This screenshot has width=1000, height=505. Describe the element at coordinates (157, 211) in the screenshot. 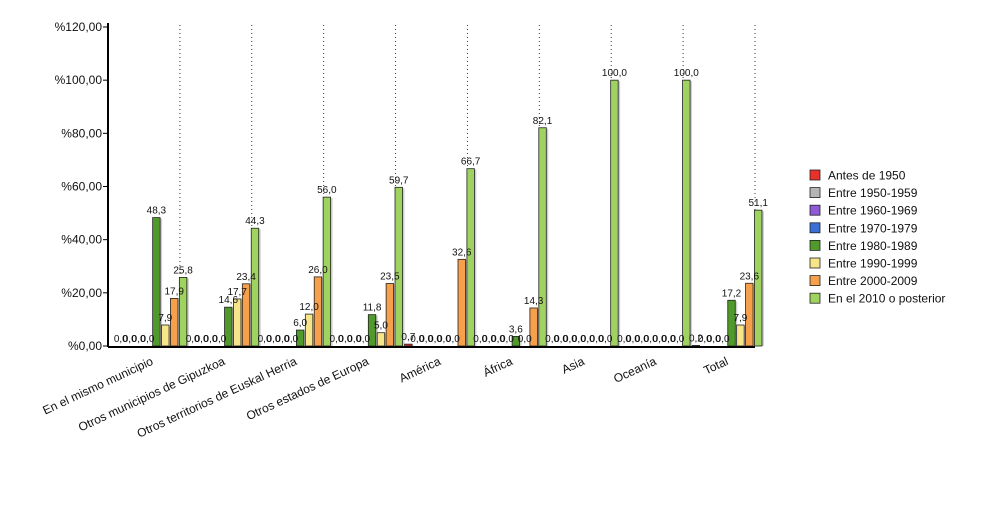

I see `data-label: 48,3` at that location.